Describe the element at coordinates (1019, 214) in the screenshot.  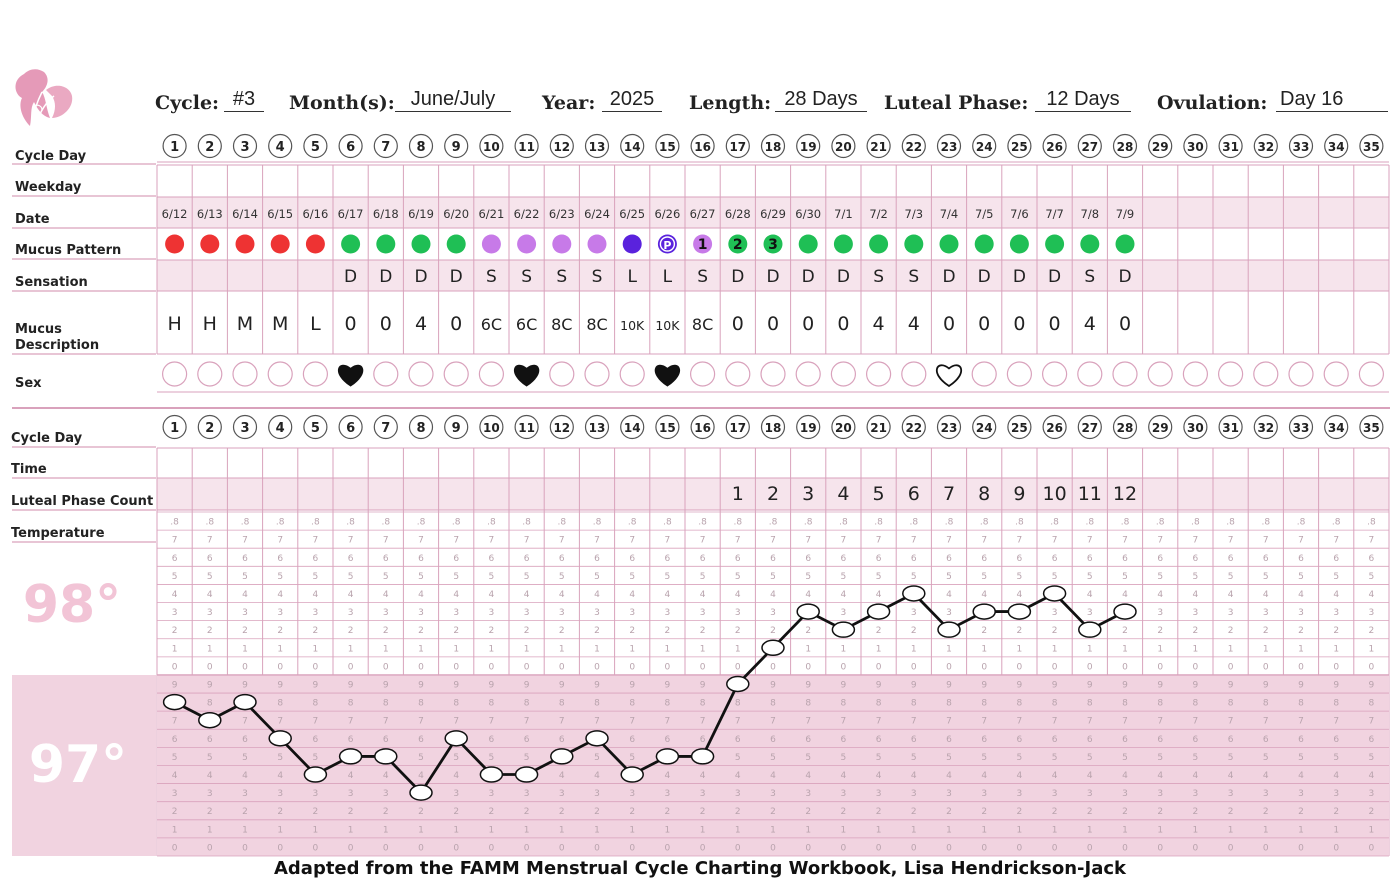
I see `date-cell: 7/6` at that location.